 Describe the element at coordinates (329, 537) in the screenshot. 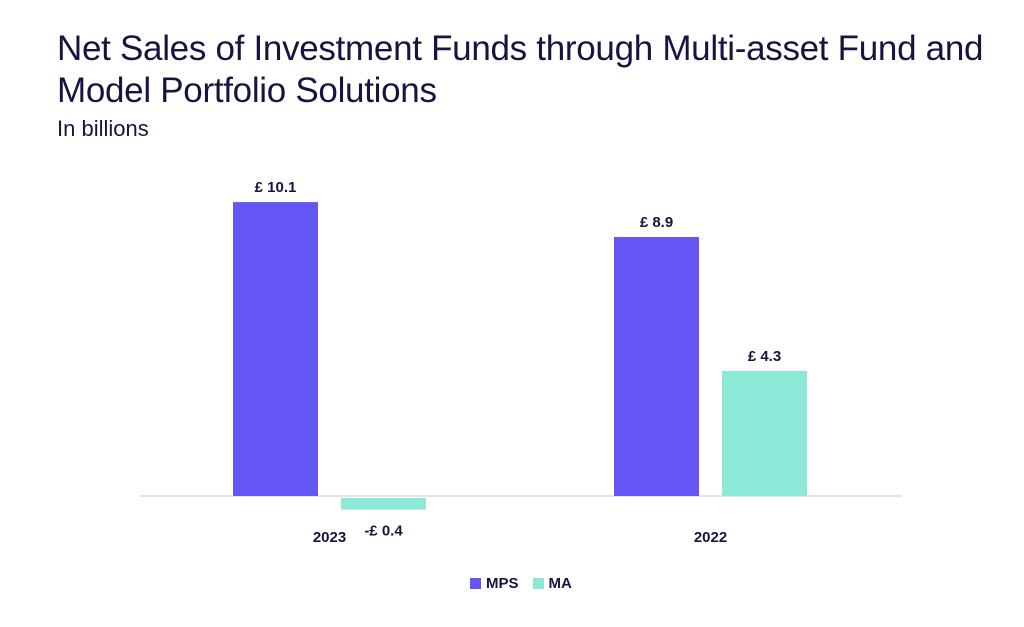

I see `x-tick-label: 2023` at that location.